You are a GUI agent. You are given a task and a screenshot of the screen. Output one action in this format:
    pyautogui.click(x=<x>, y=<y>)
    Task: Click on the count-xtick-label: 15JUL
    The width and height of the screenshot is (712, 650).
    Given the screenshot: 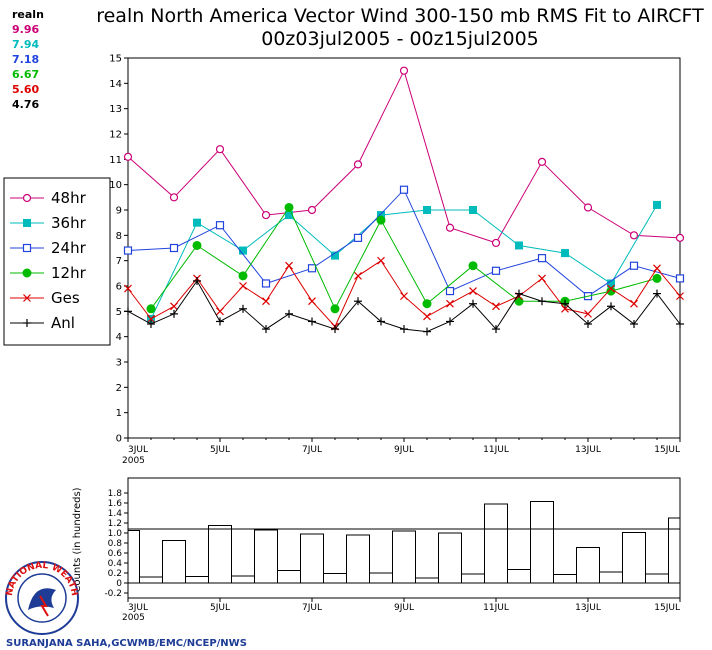 What is the action you would take?
    pyautogui.click(x=667, y=608)
    